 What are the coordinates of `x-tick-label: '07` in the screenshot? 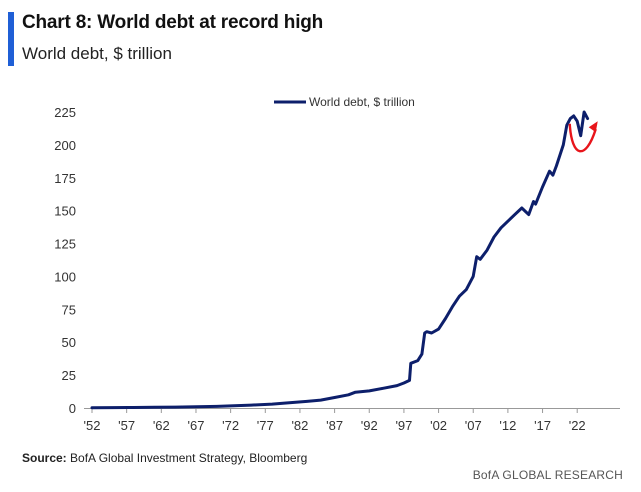 It's located at (473, 425).